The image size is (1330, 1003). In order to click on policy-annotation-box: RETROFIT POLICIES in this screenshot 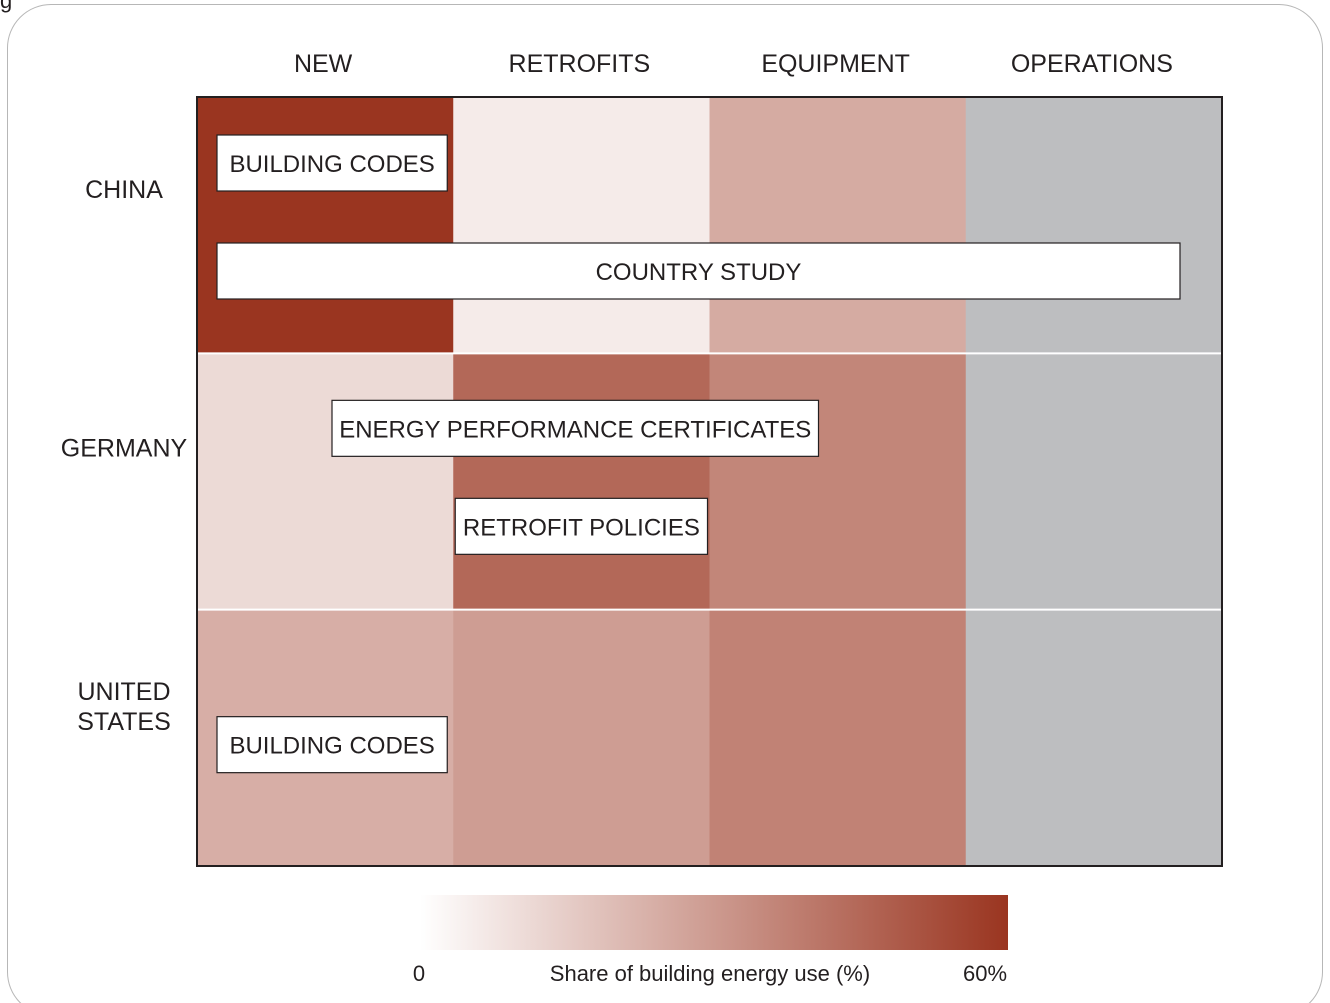, I will do `click(581, 526)`.